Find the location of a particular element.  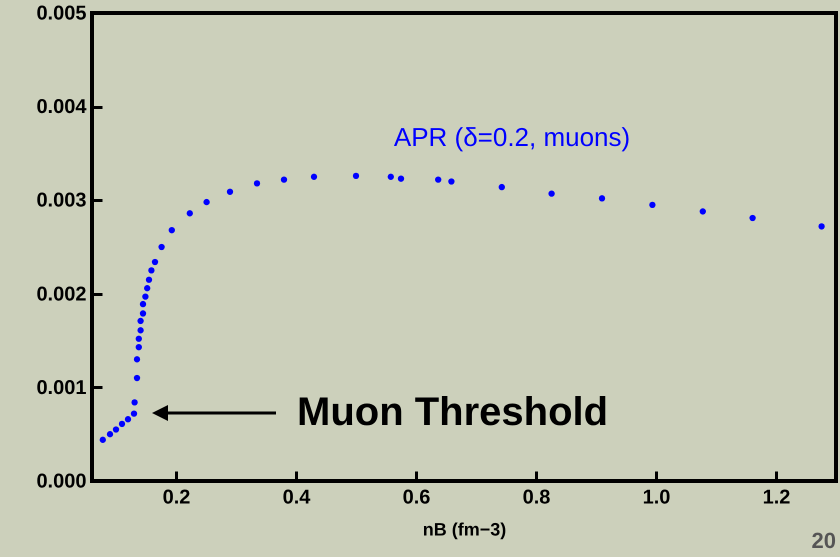

x-tick-label: 0.2 is located at coordinates (176, 497).